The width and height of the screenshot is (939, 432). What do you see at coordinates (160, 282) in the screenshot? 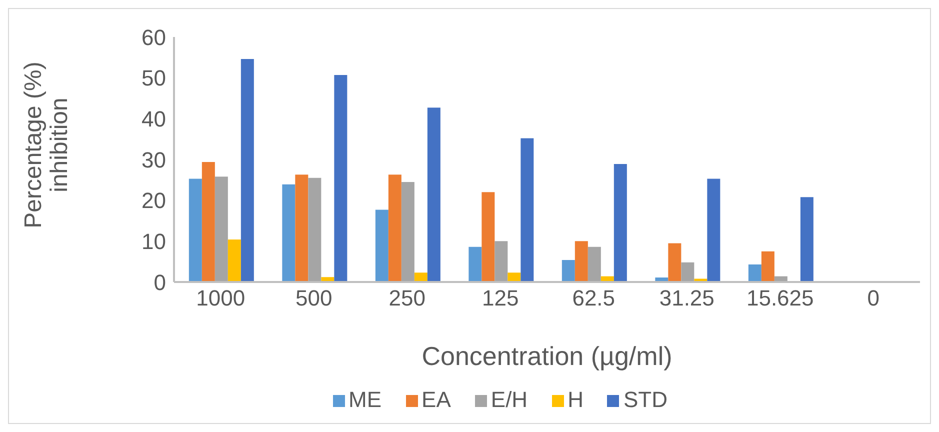
I see `y-tick-label: 0` at bounding box center [160, 282].